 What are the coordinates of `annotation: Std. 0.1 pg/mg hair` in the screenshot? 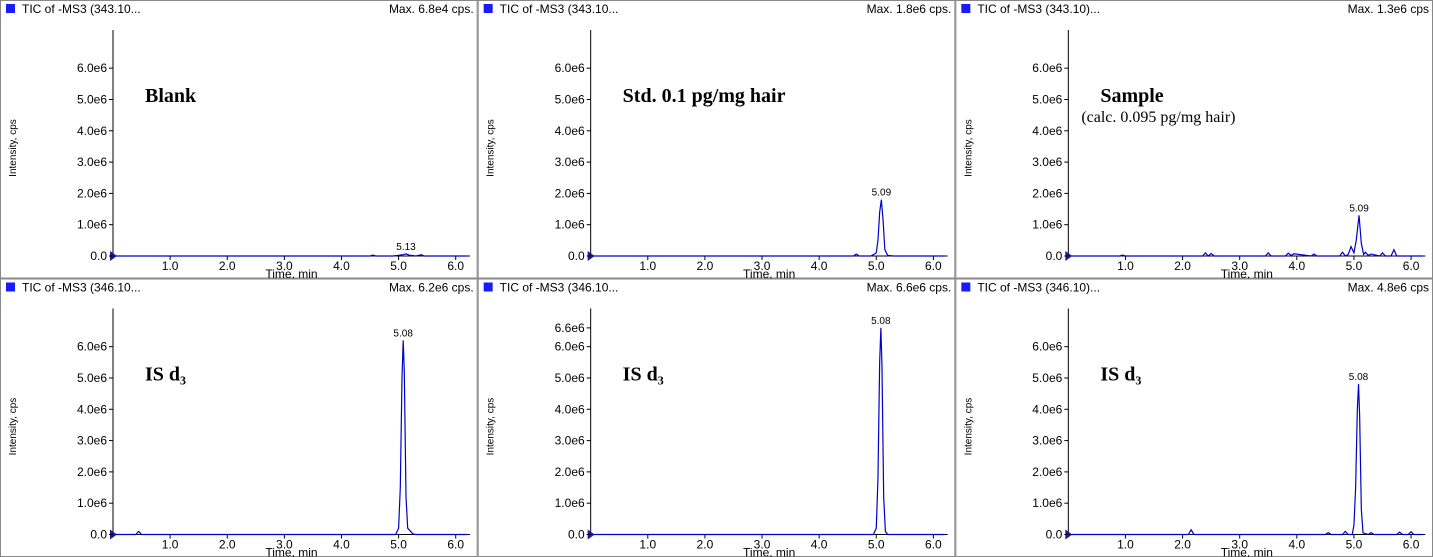 It's located at (704, 96).